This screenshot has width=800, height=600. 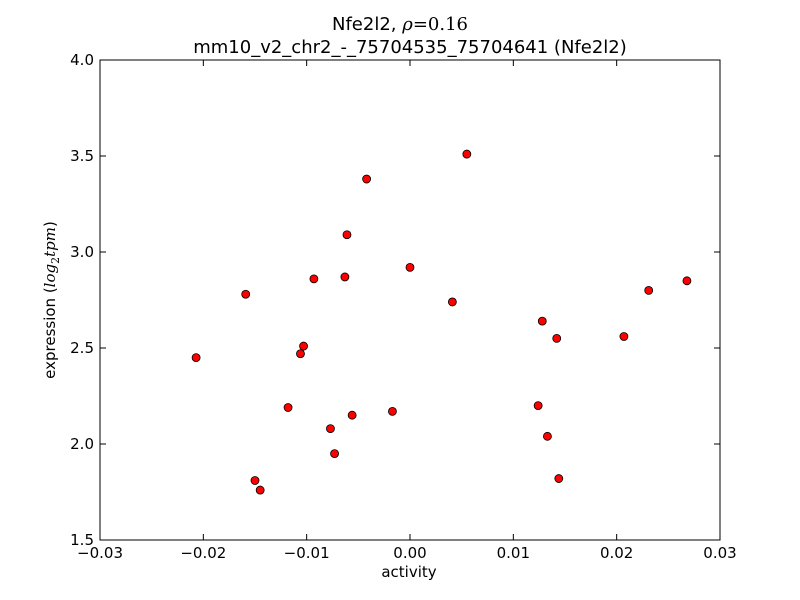 What do you see at coordinates (203, 553) in the screenshot?
I see `x-tick-label: −0.02` at bounding box center [203, 553].